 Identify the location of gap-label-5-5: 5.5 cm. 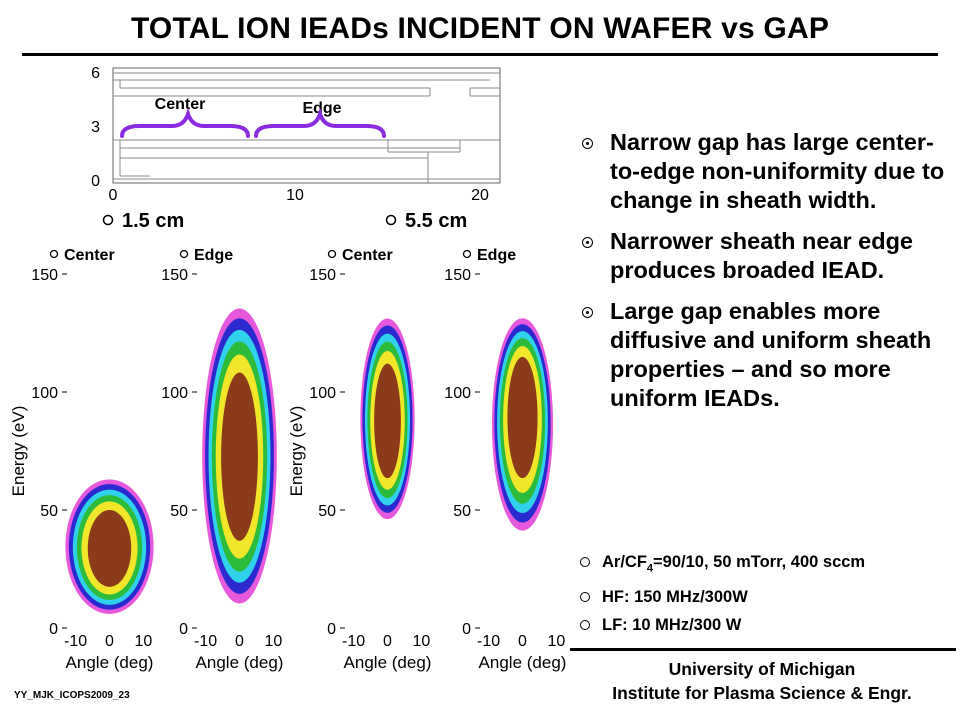
(426, 221).